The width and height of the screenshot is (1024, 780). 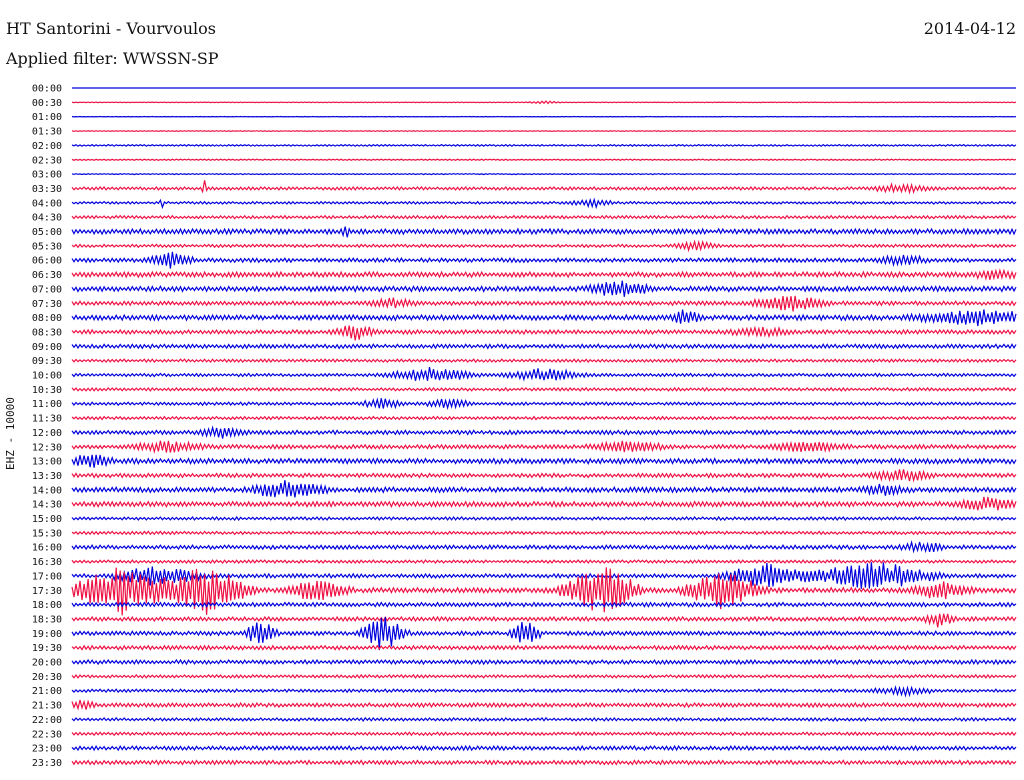 I want to click on tick-label: 19:00, so click(x=47, y=634).